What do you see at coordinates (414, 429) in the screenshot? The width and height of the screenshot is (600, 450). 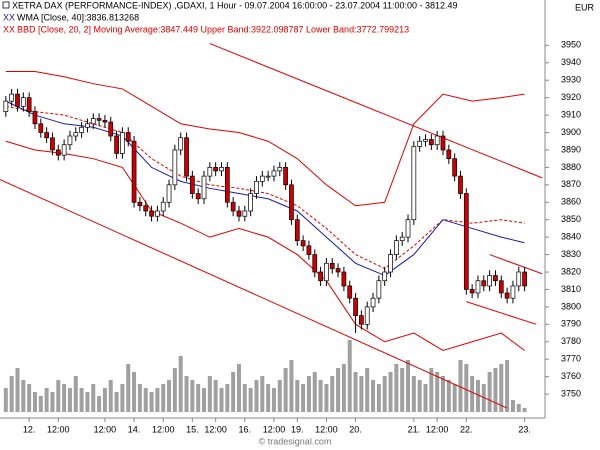 I see `x-tick-label: 21.` at bounding box center [414, 429].